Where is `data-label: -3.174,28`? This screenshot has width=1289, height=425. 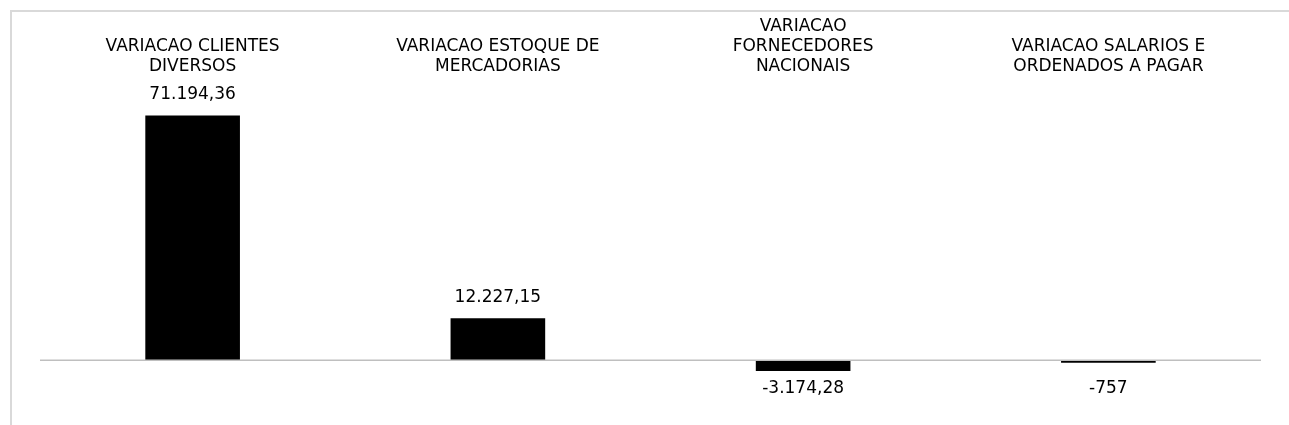 data-label: -3.174,28 is located at coordinates (803, 387).